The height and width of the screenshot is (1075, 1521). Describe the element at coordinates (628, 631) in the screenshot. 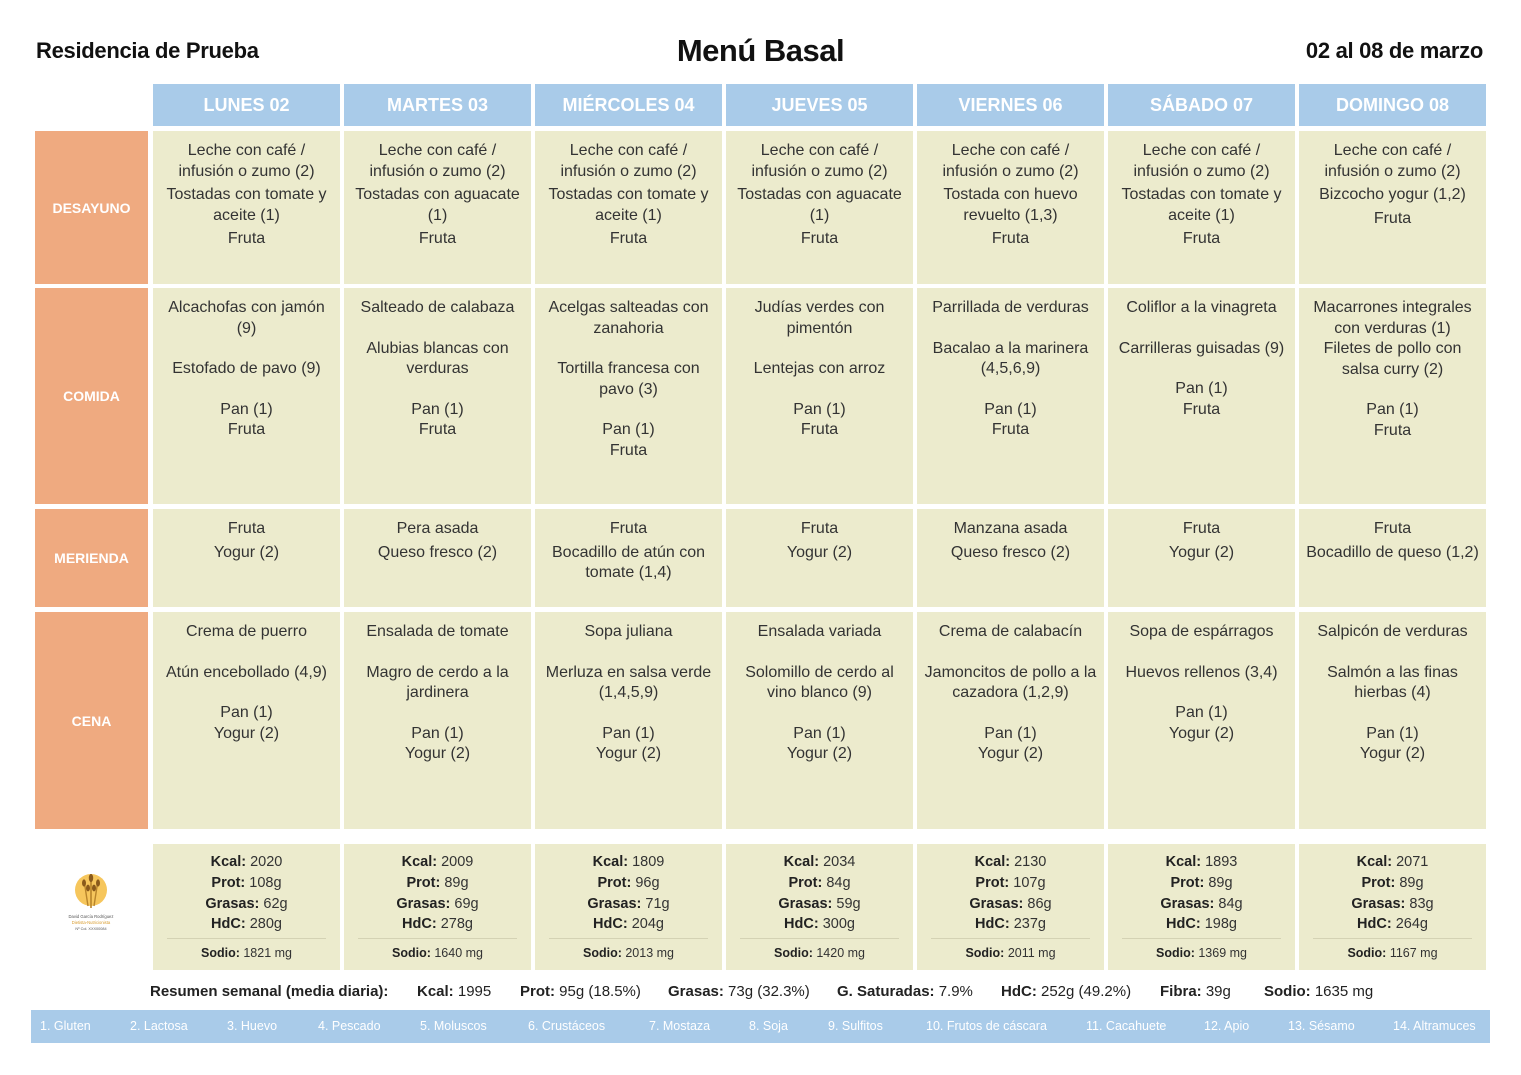

I see `dish: Sopa juliana` at that location.